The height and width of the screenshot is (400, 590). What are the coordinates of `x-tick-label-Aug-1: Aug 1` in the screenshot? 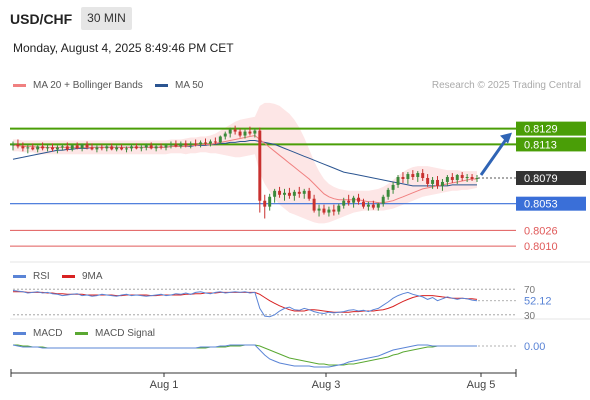 It's located at (164, 385).